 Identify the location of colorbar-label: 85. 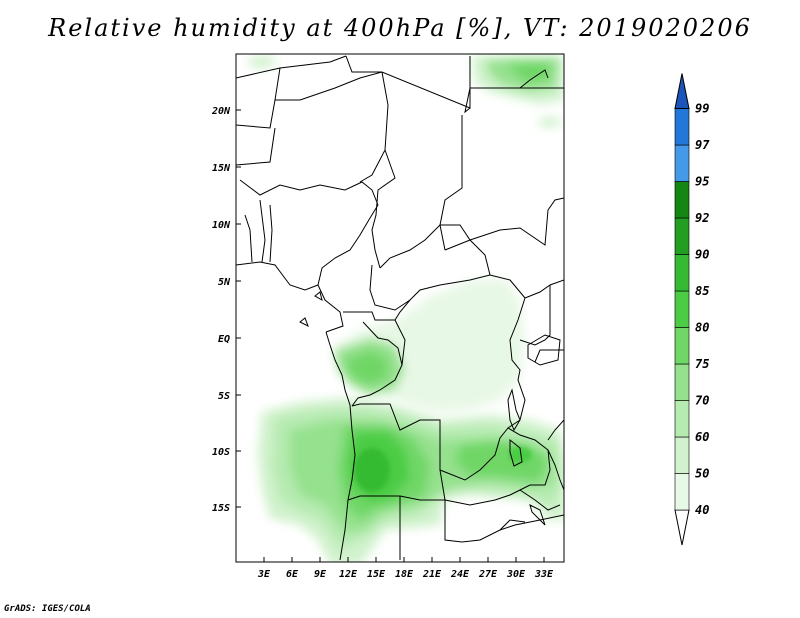
(702, 291).